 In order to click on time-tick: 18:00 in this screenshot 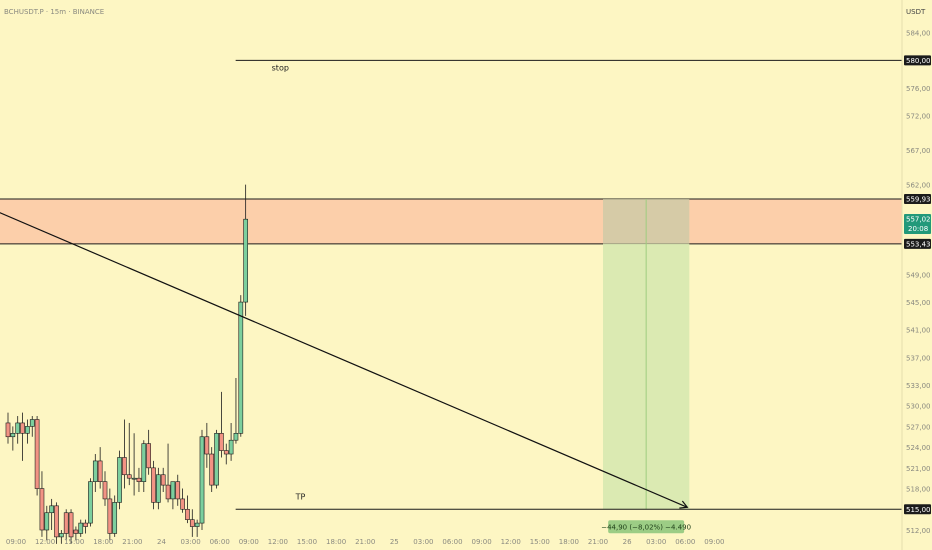, I will do `click(103, 542)`.